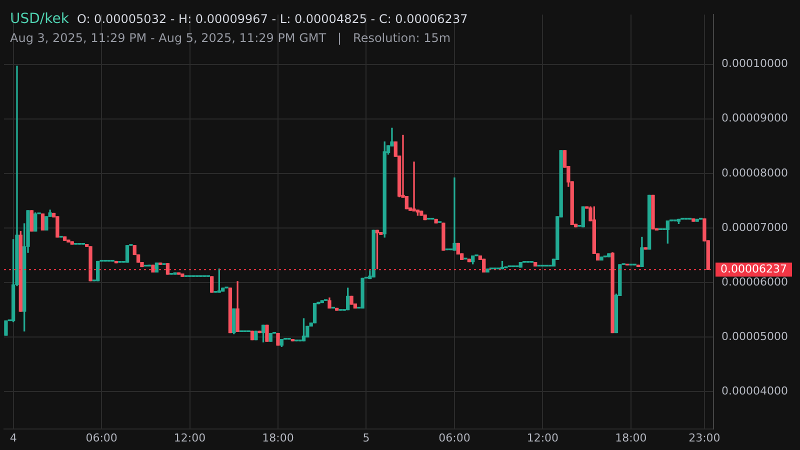 The width and height of the screenshot is (800, 450). Describe the element at coordinates (755, 63) in the screenshot. I see `y-tick-label: 0.00010000` at that location.